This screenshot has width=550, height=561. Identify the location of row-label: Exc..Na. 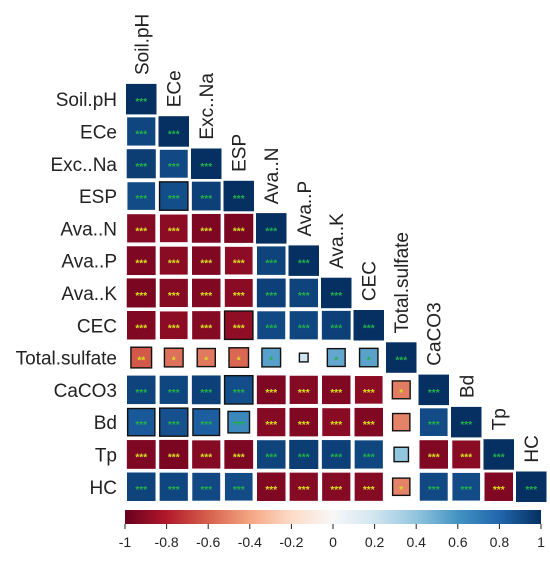
(83, 165).